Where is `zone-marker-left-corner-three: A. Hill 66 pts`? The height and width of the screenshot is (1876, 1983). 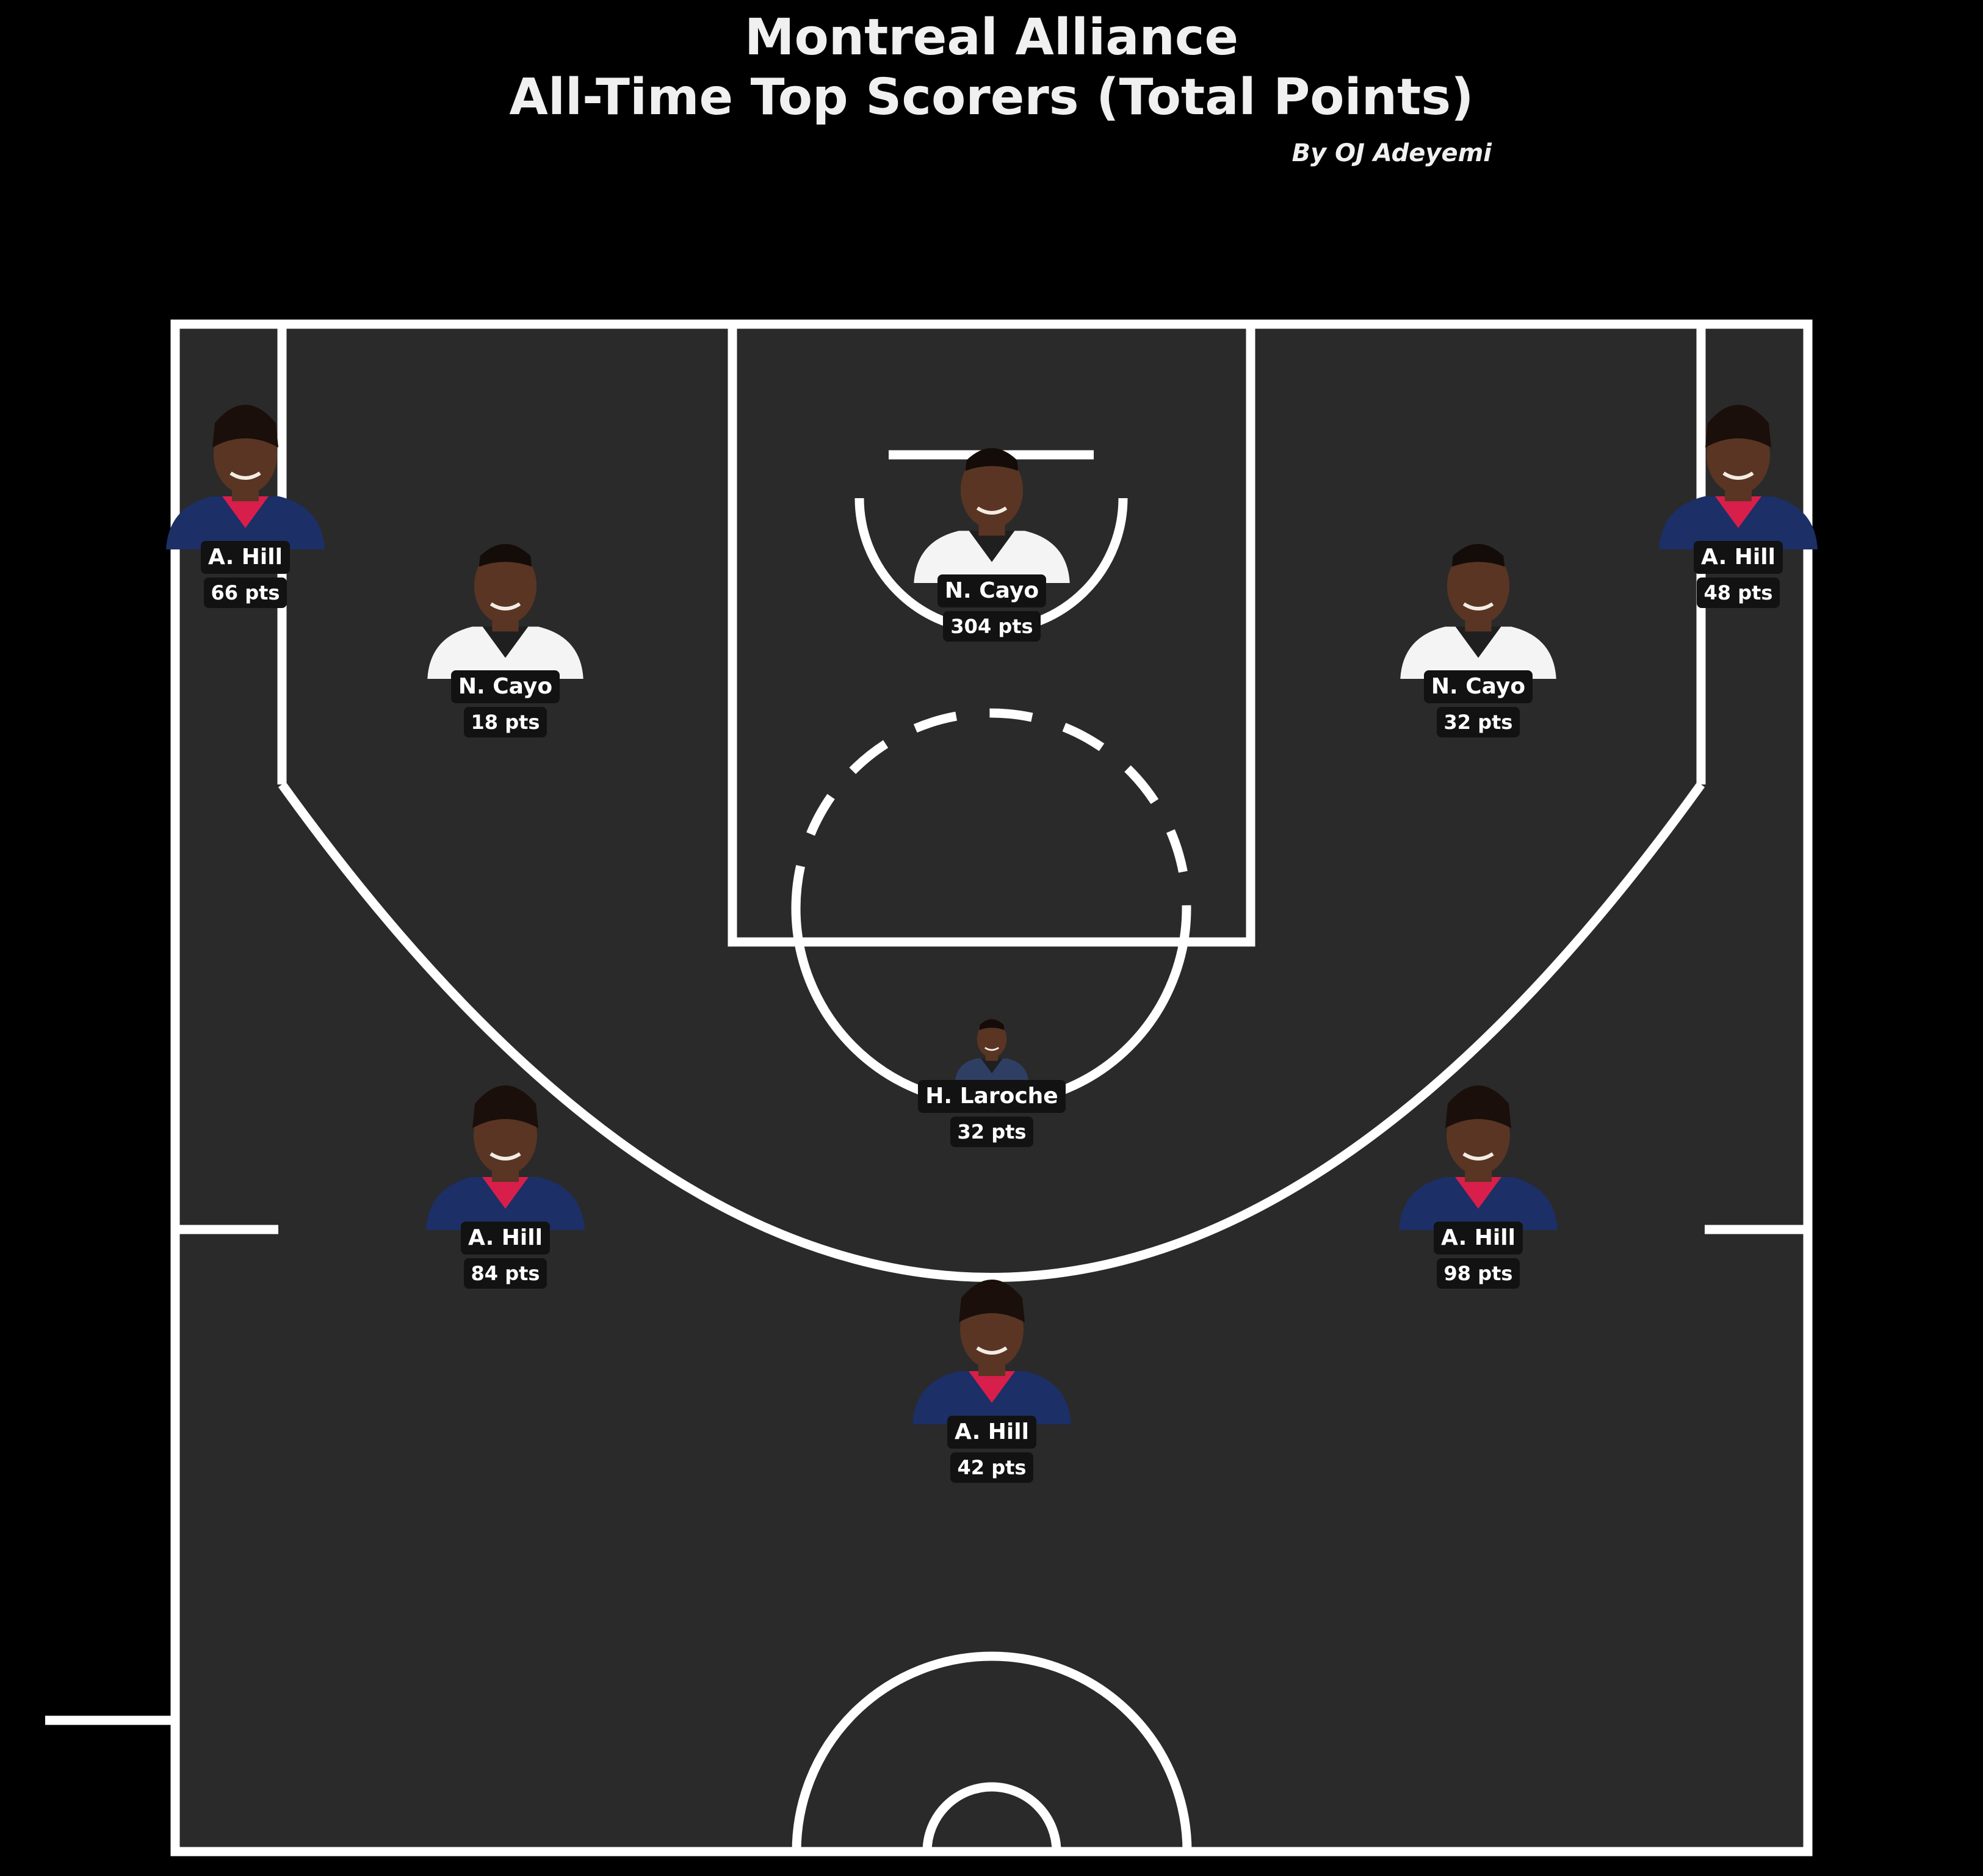 zone-marker-left-corner-three: A. Hill 66 pts is located at coordinates (245, 491).